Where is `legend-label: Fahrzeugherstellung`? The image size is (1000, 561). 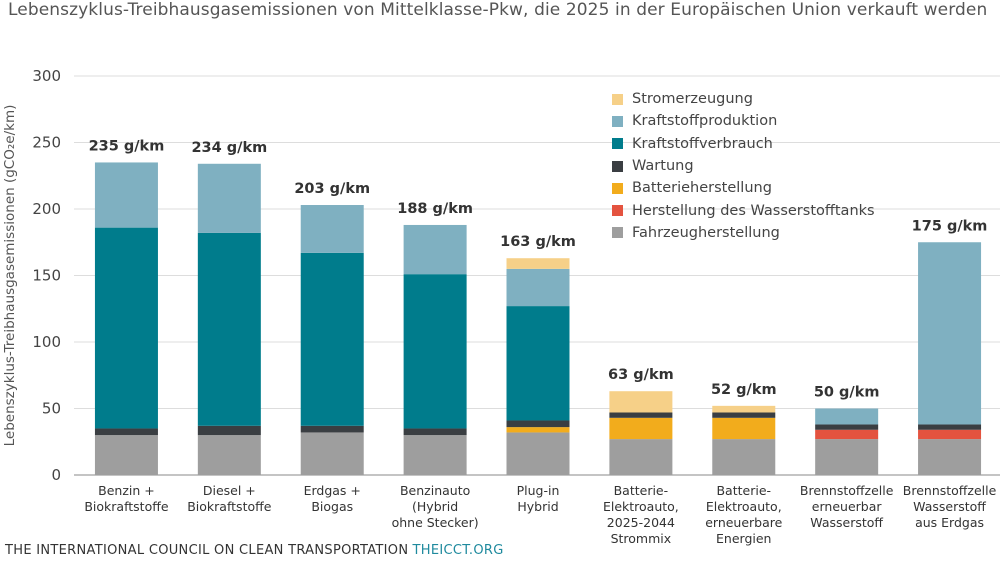
legend-label: Fahrzeugherstellung is located at coordinates (706, 232).